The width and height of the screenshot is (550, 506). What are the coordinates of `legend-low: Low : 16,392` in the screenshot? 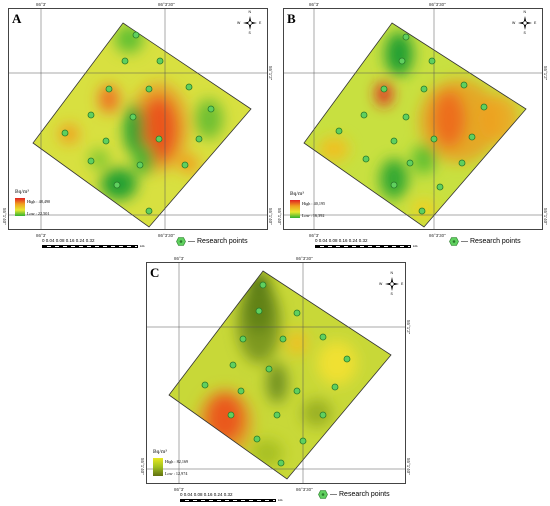 It's located at (313, 215).